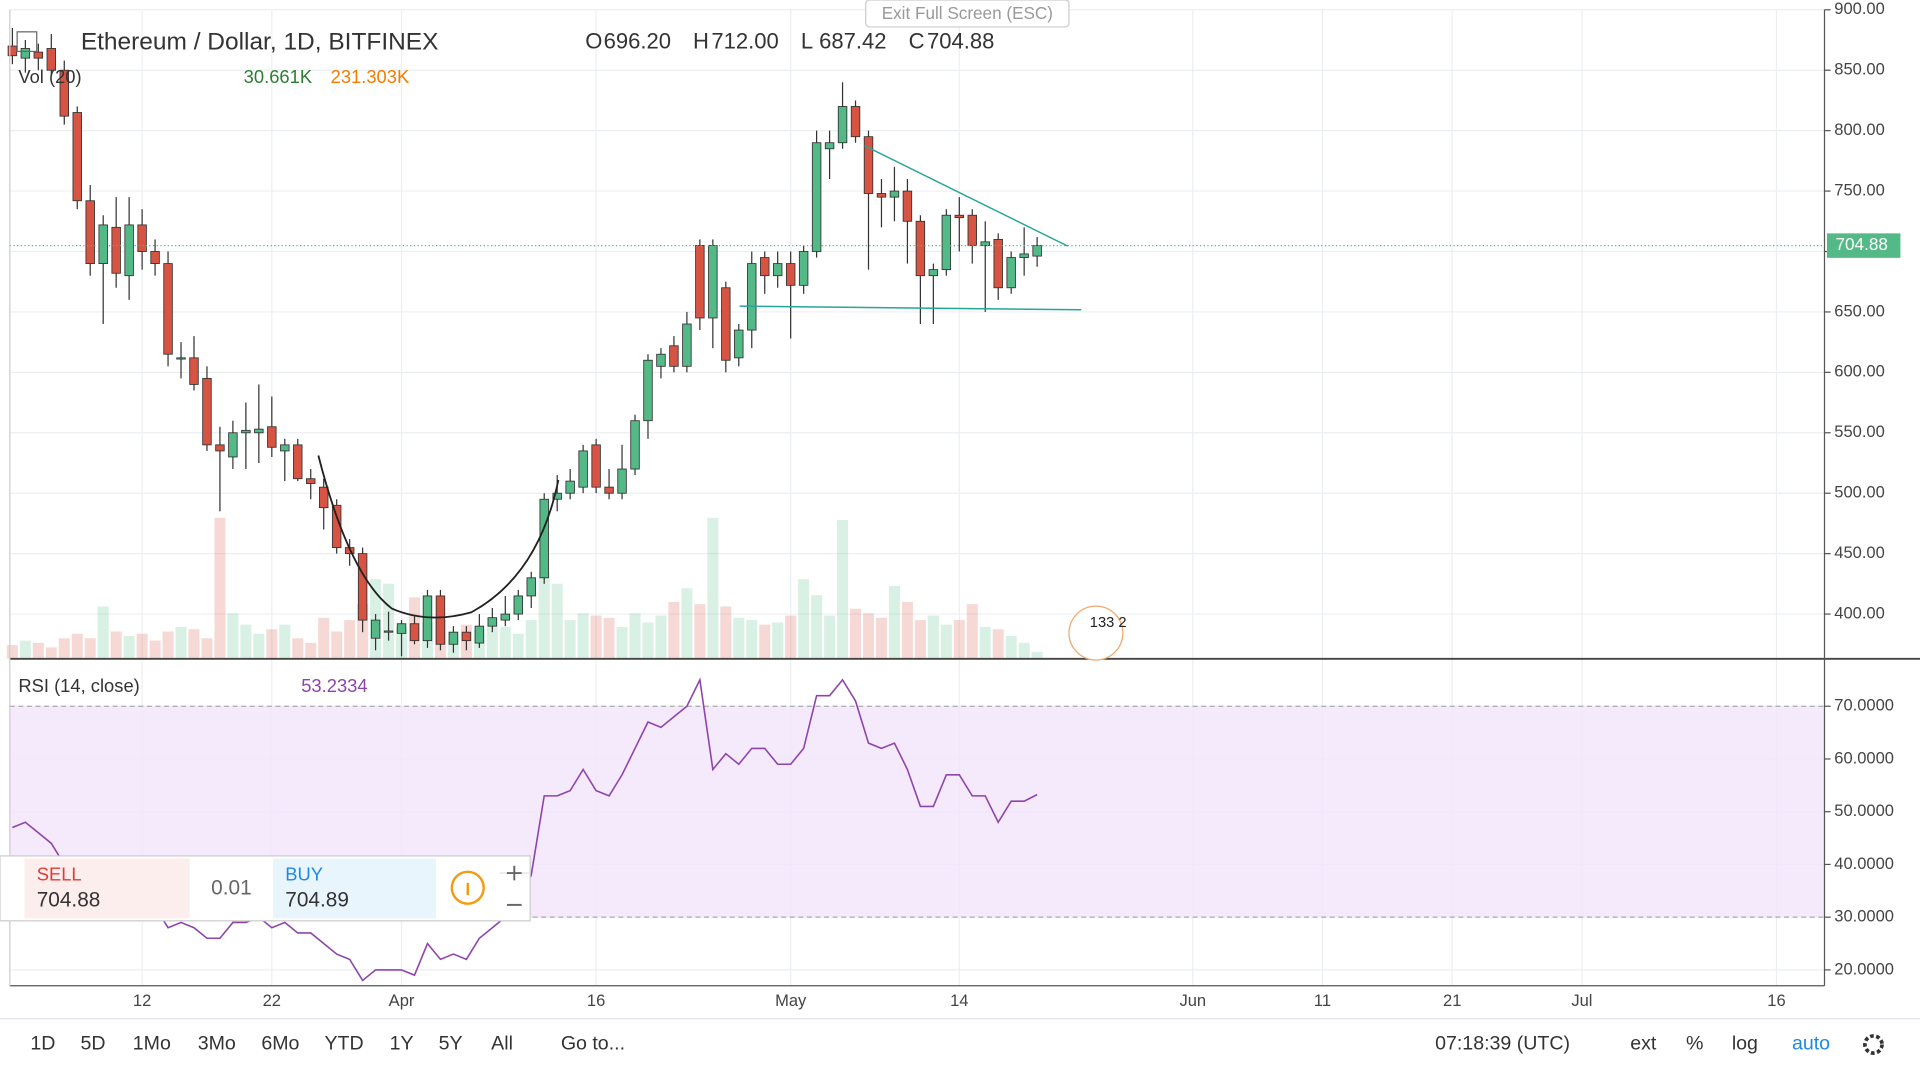  I want to click on y-tick-label: 550.00, so click(1859, 431).